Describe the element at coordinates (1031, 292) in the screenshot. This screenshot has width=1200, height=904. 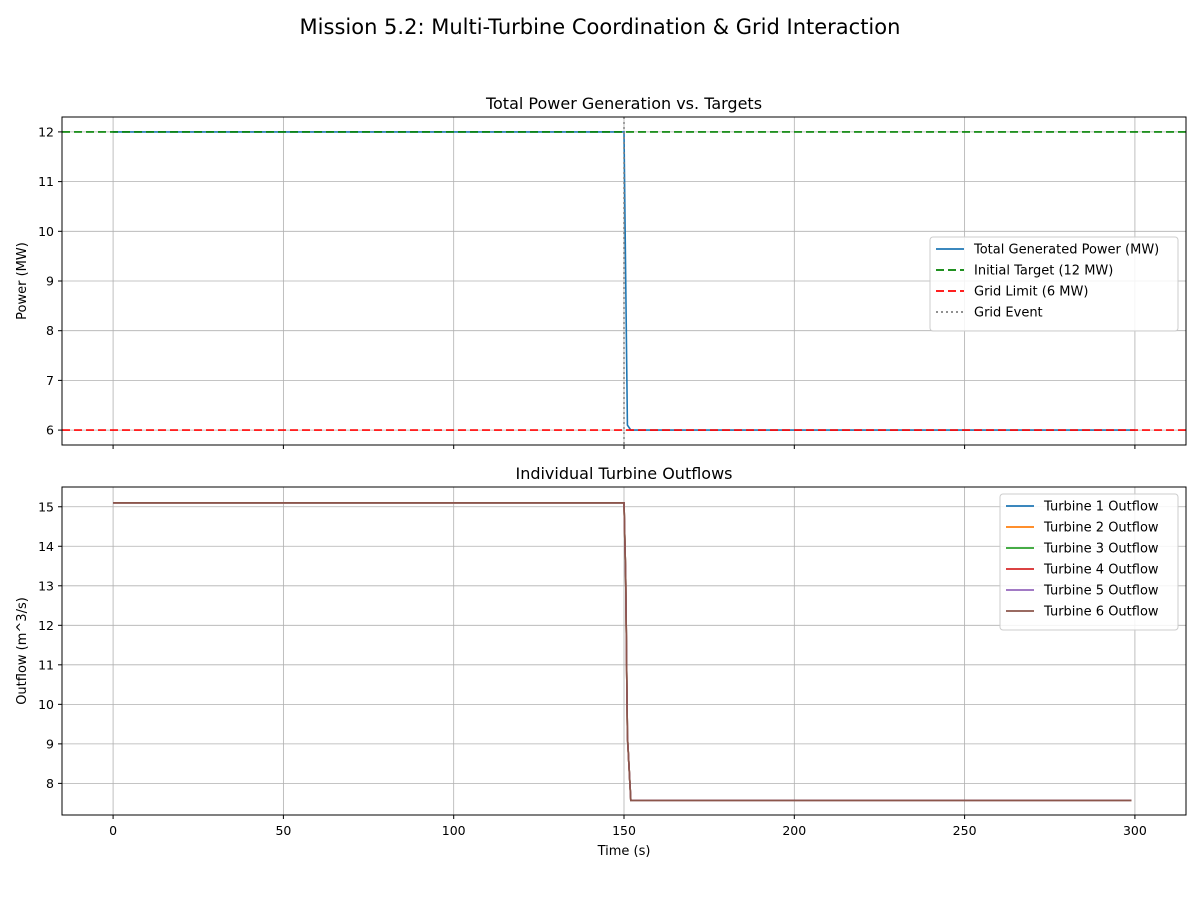
I see `legend-label: Grid Limit (6 MW)` at that location.